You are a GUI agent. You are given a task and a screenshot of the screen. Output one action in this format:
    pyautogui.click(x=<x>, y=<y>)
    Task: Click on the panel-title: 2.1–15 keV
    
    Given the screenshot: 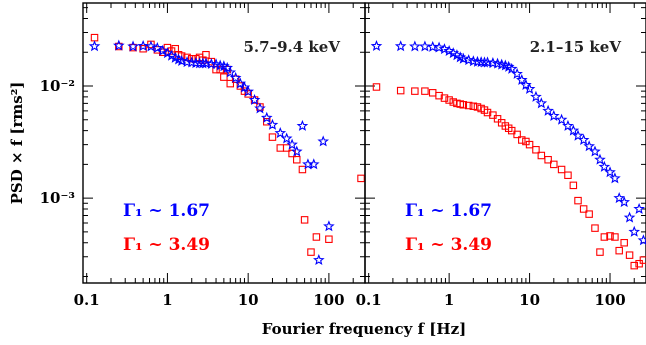 What is the action you would take?
    pyautogui.click(x=576, y=47)
    